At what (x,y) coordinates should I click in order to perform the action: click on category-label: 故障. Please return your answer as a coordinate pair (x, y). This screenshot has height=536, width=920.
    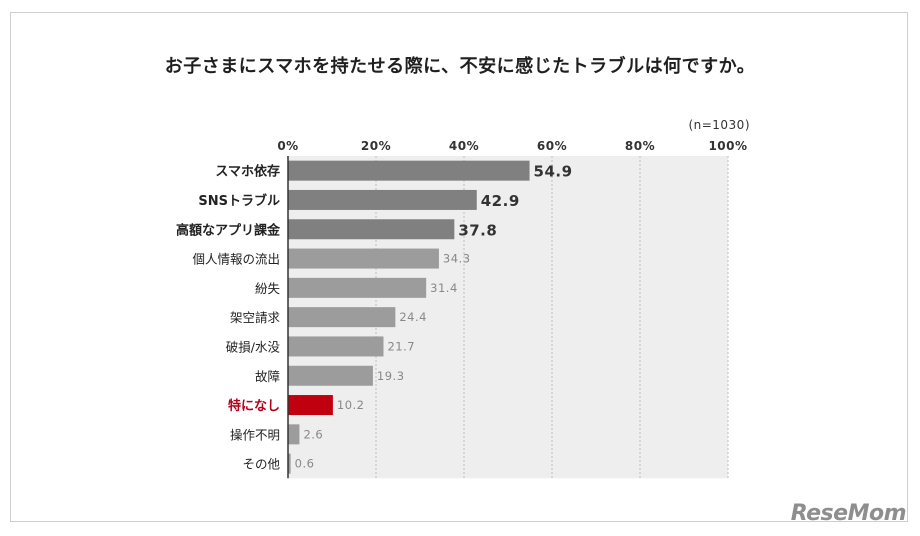
    Looking at the image, I should click on (267, 376).